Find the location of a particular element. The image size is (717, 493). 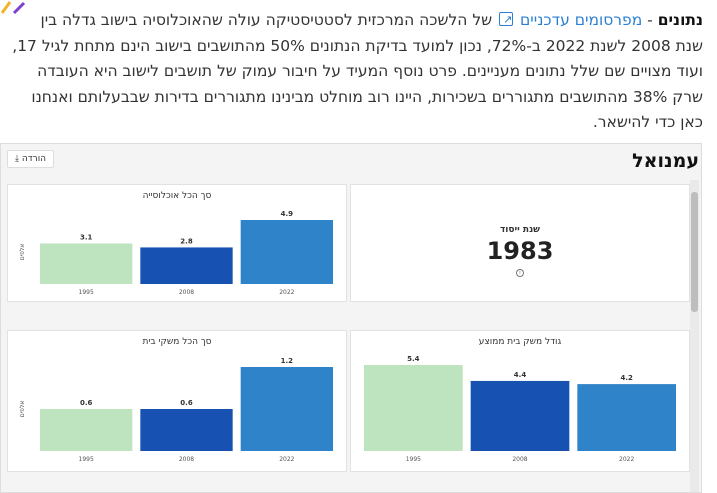

household-size-chart-card: גודל משק בית ממוצע 5.4 1995 4.4 2008 4.2 2022 is located at coordinates (520, 401).